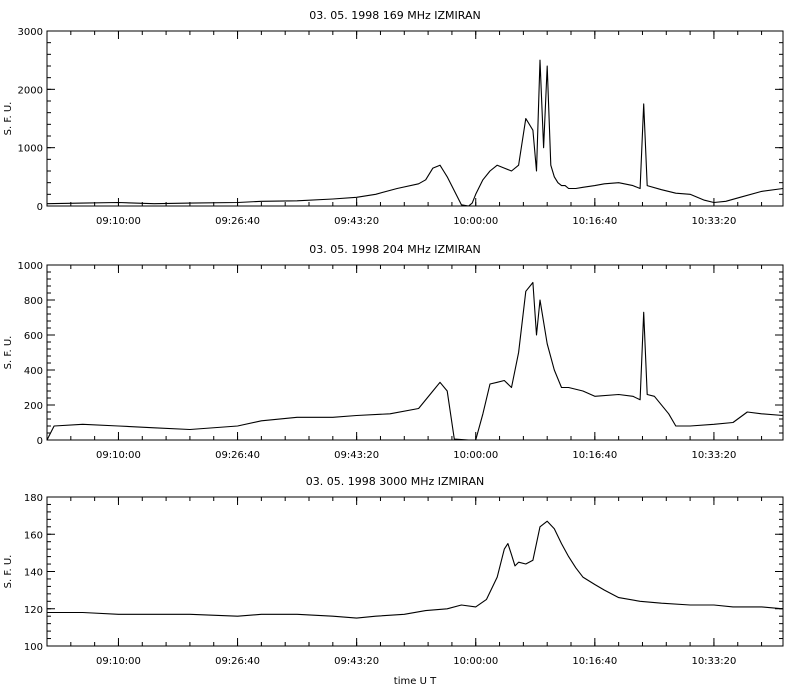  Describe the element at coordinates (33, 647) in the screenshot. I see `y-tick-label: 100` at that location.